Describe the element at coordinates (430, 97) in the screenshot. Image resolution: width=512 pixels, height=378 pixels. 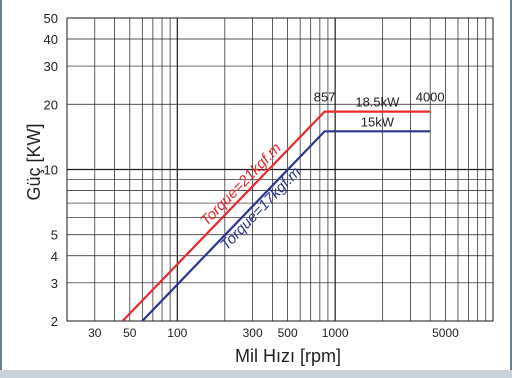
I see `annotation-label: 4000` at that location.